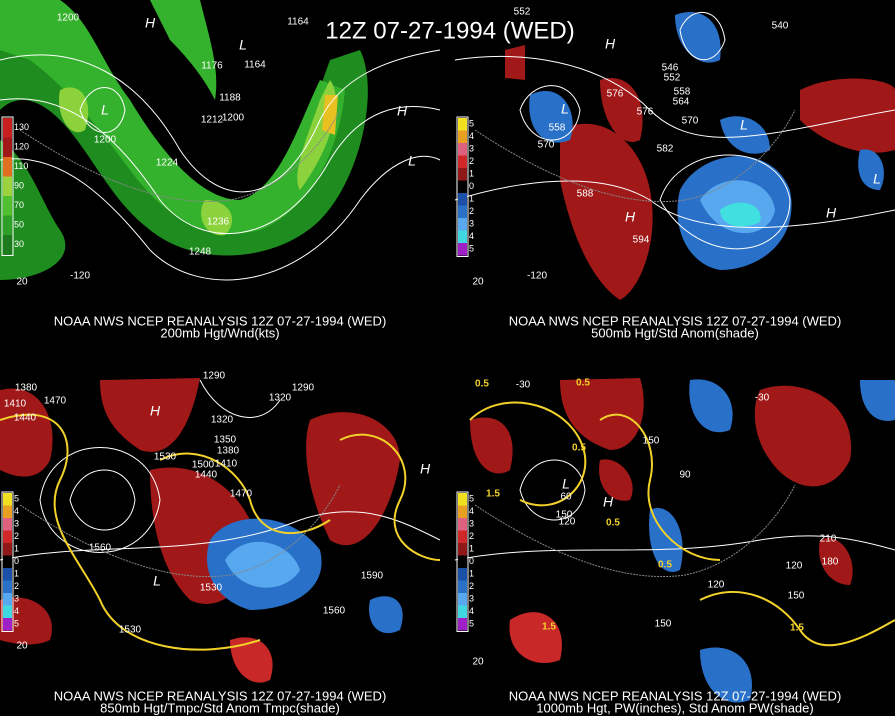 This screenshot has height=716, width=895. What do you see at coordinates (220, 707) in the screenshot?
I see `panel-caption: 850mb Hgt/Tmpc/Std Anom Tmpc(shade)` at bounding box center [220, 707].